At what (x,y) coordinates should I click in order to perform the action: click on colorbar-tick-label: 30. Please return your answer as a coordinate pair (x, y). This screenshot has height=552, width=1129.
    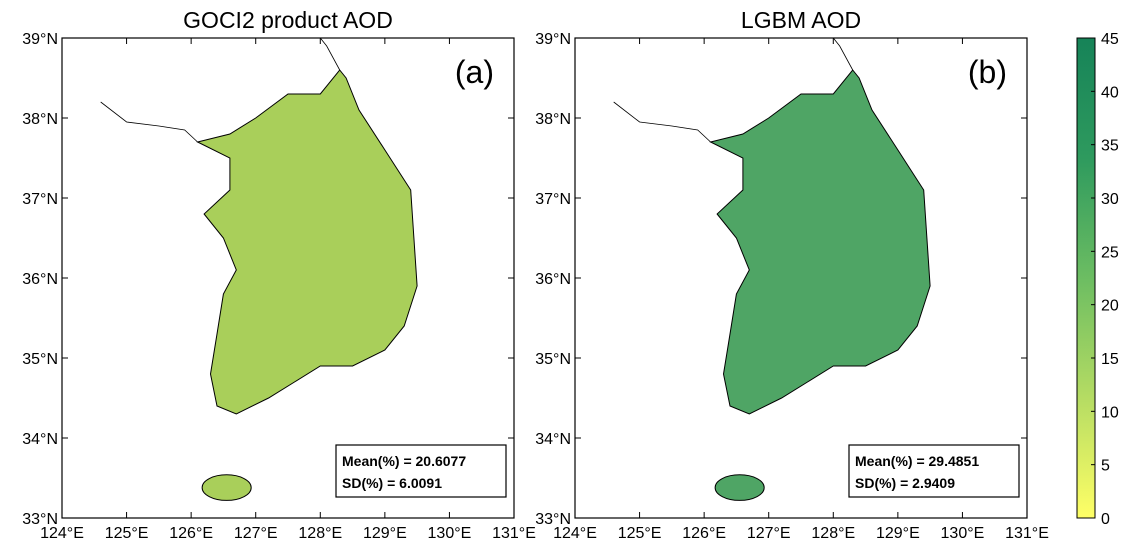
    Looking at the image, I should click on (1110, 199).